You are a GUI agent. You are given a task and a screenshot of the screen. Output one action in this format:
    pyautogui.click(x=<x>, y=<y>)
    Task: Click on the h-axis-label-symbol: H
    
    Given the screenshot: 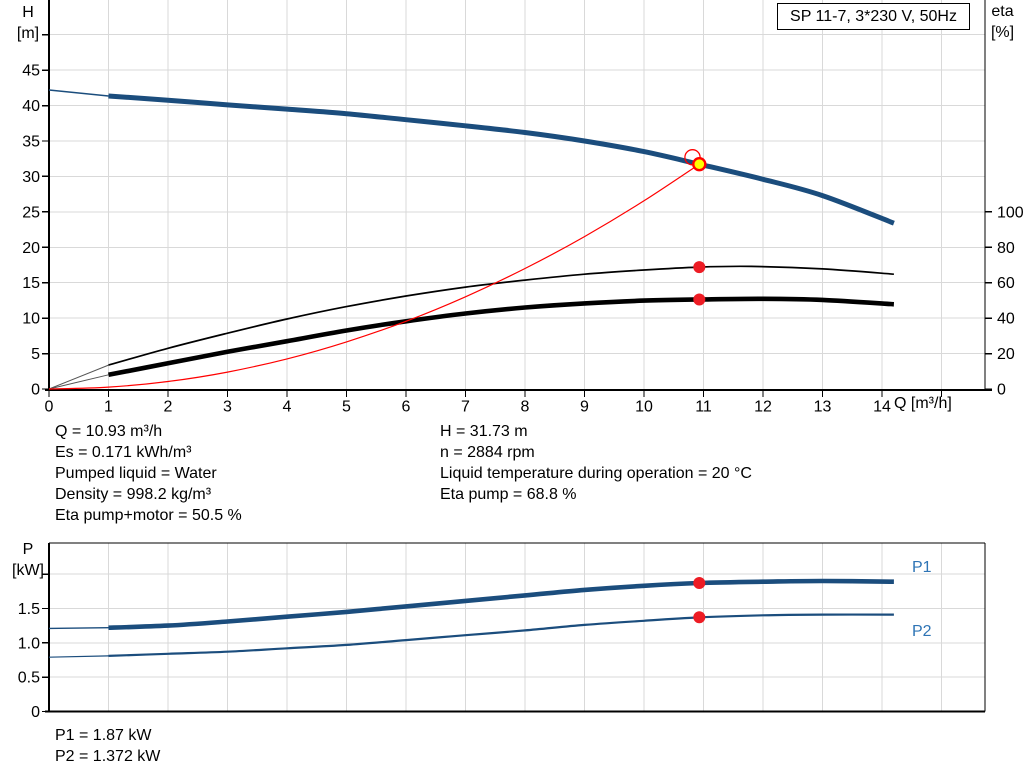 What is the action you would take?
    pyautogui.click(x=28, y=12)
    